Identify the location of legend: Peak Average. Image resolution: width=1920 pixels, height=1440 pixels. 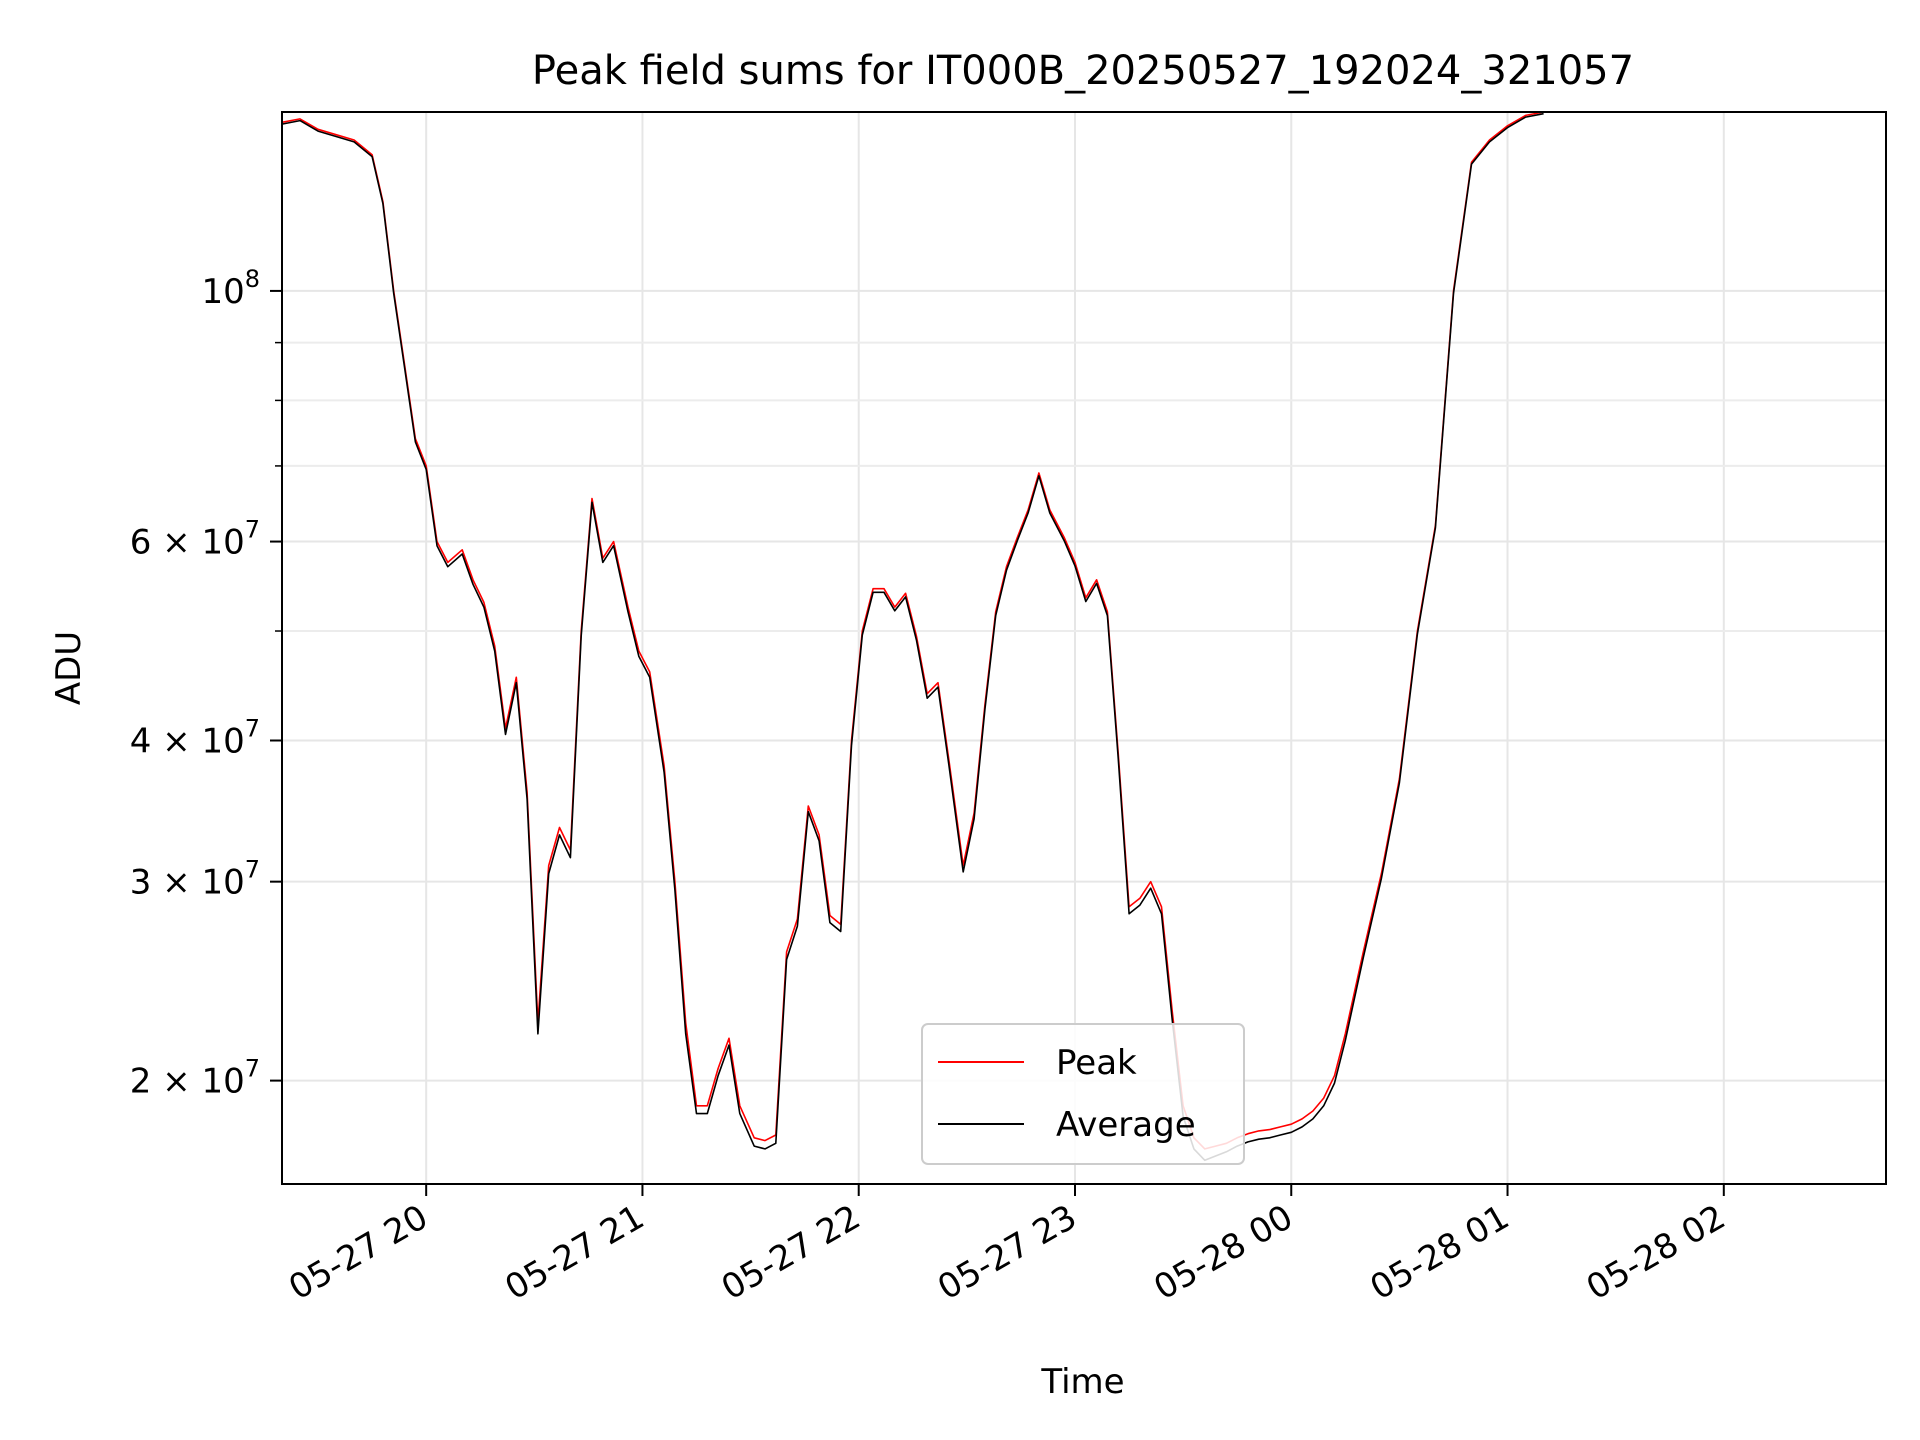
(1083, 1094).